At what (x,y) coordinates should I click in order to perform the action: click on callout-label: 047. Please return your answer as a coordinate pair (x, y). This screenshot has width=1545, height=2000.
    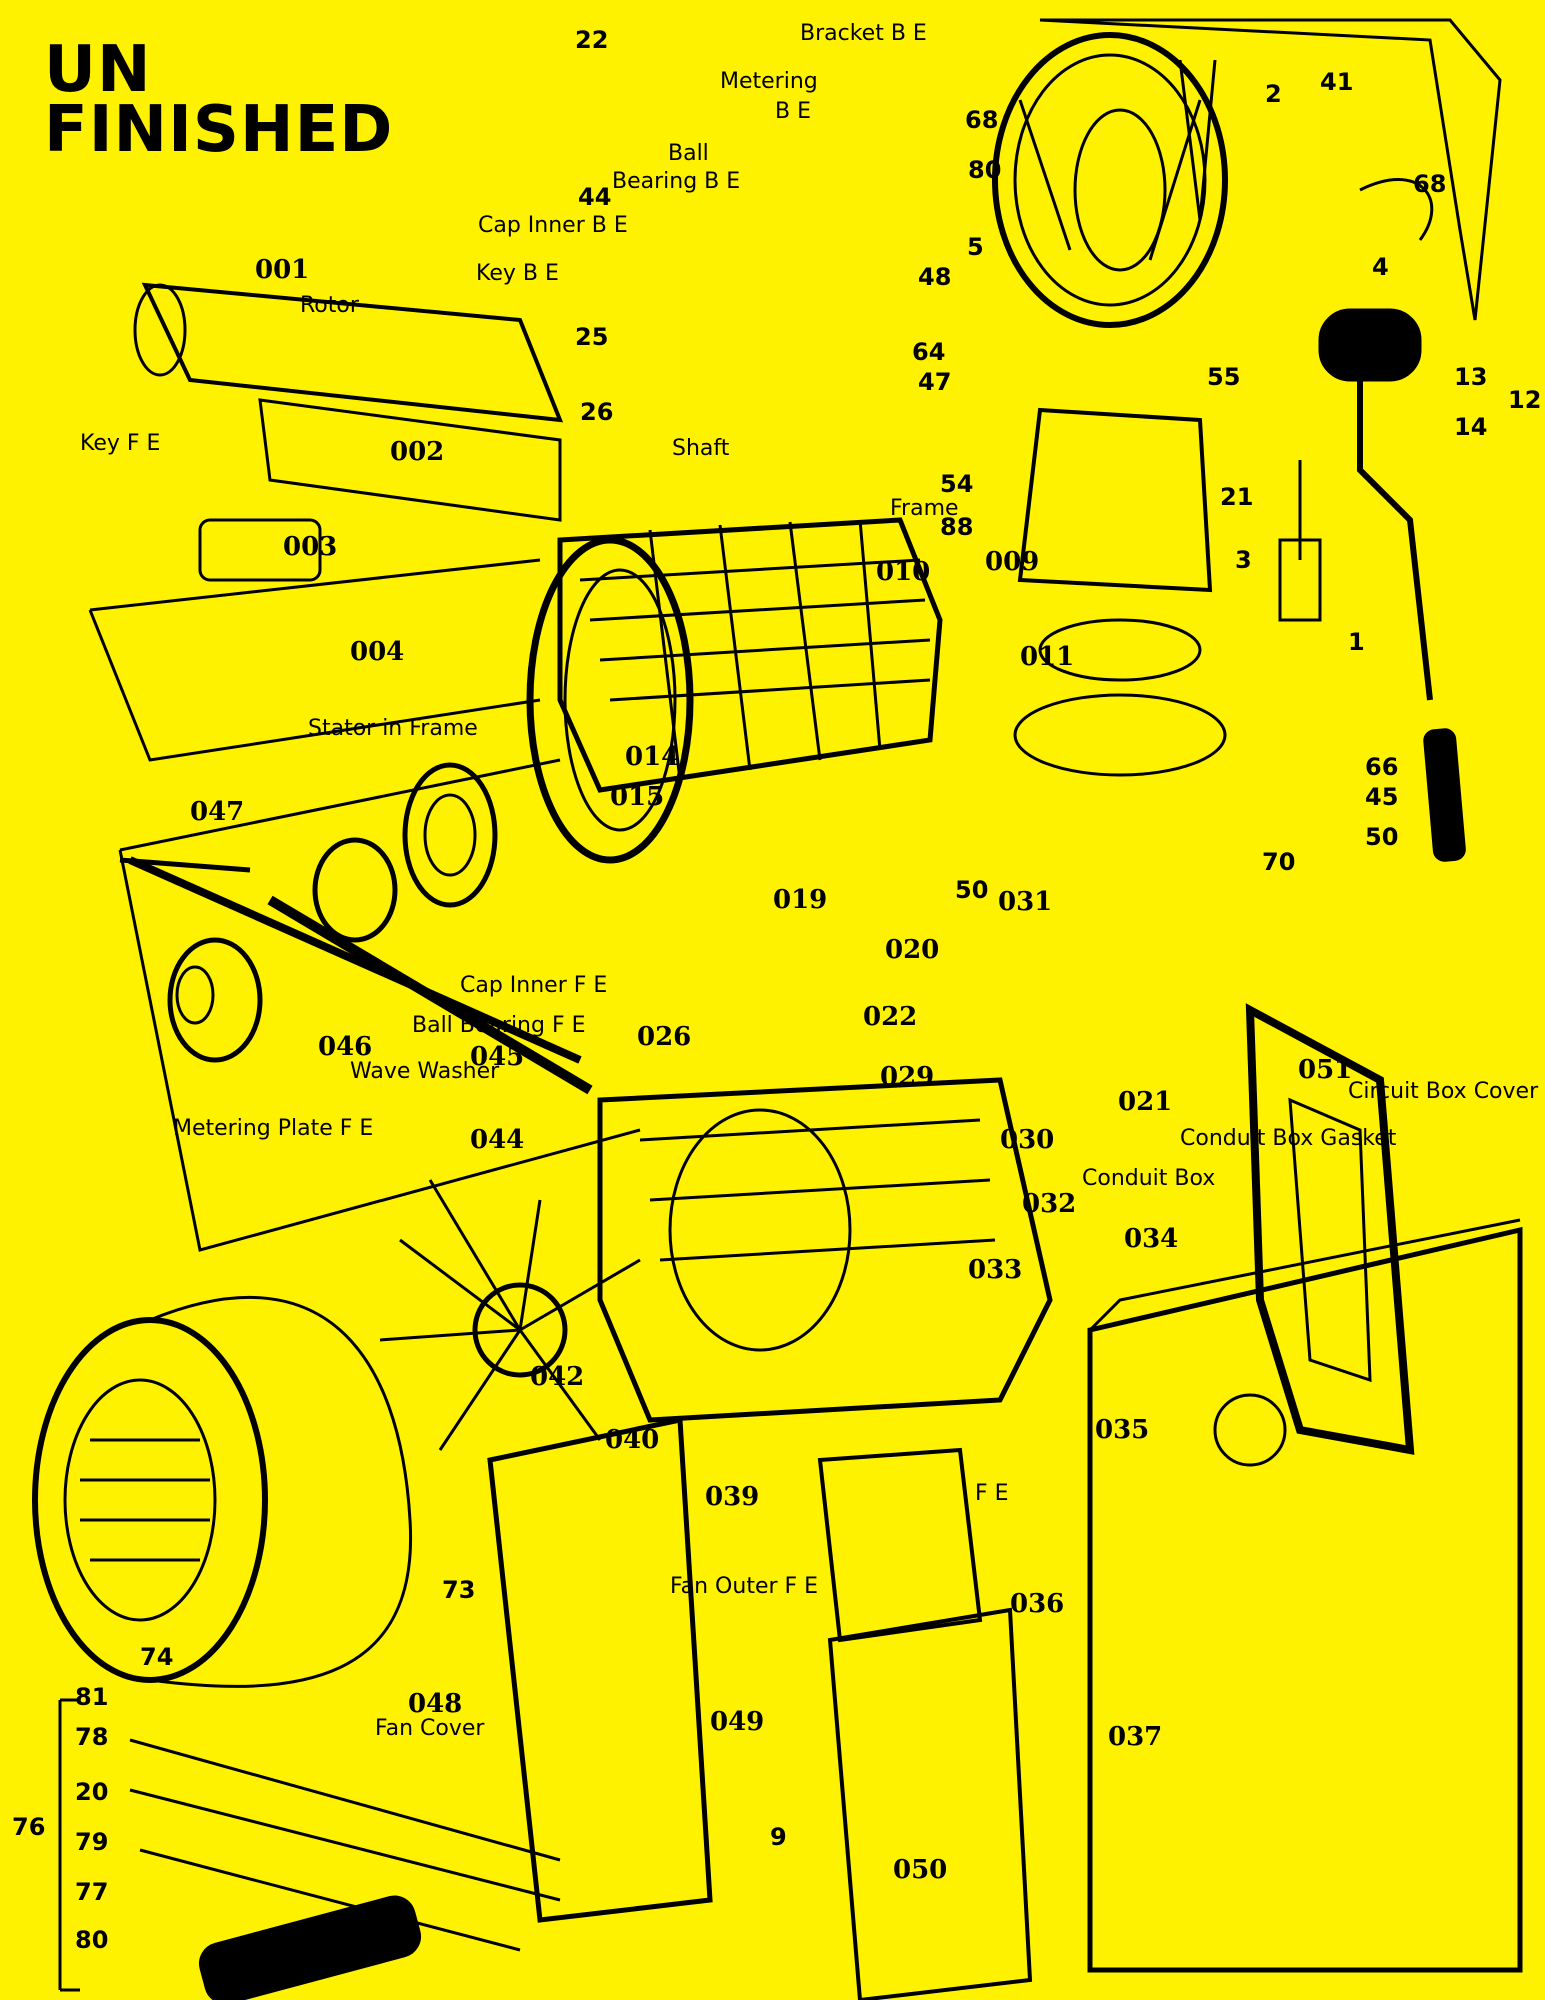
    Looking at the image, I should click on (217, 812).